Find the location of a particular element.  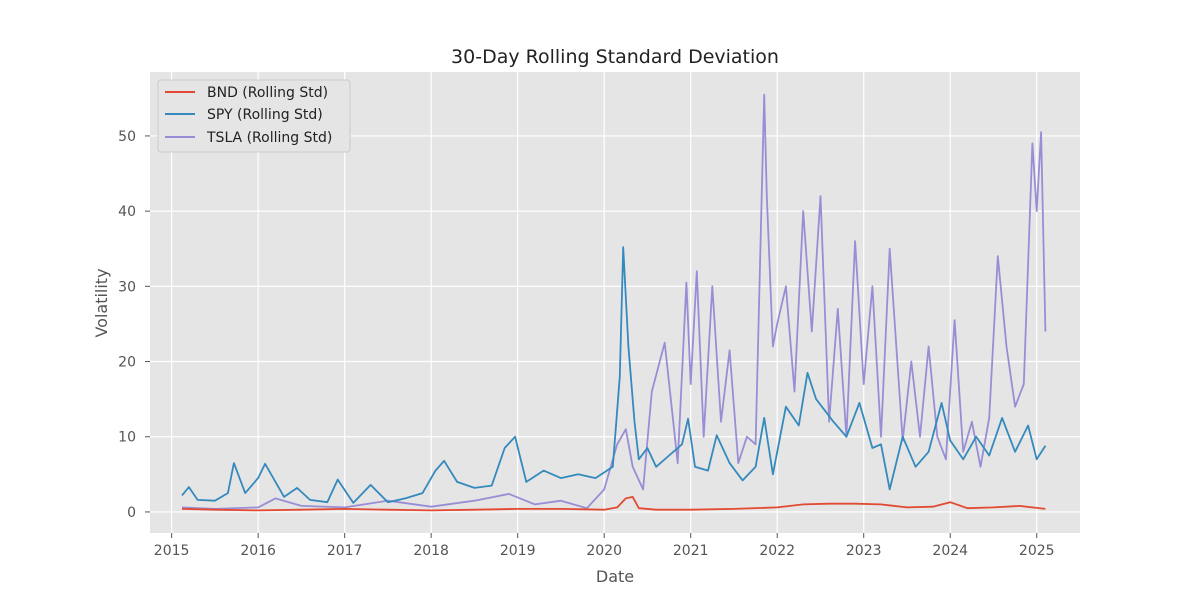

x-tick-label: 2017 is located at coordinates (345, 551).